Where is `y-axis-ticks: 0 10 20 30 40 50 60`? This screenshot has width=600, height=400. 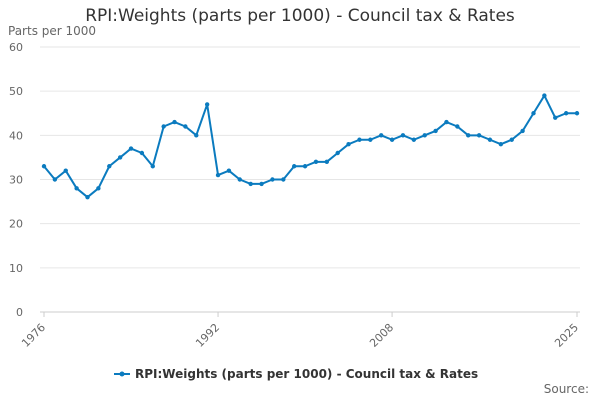
y-axis-ticks: 0 10 20 30 40 50 60 is located at coordinates (16, 180).